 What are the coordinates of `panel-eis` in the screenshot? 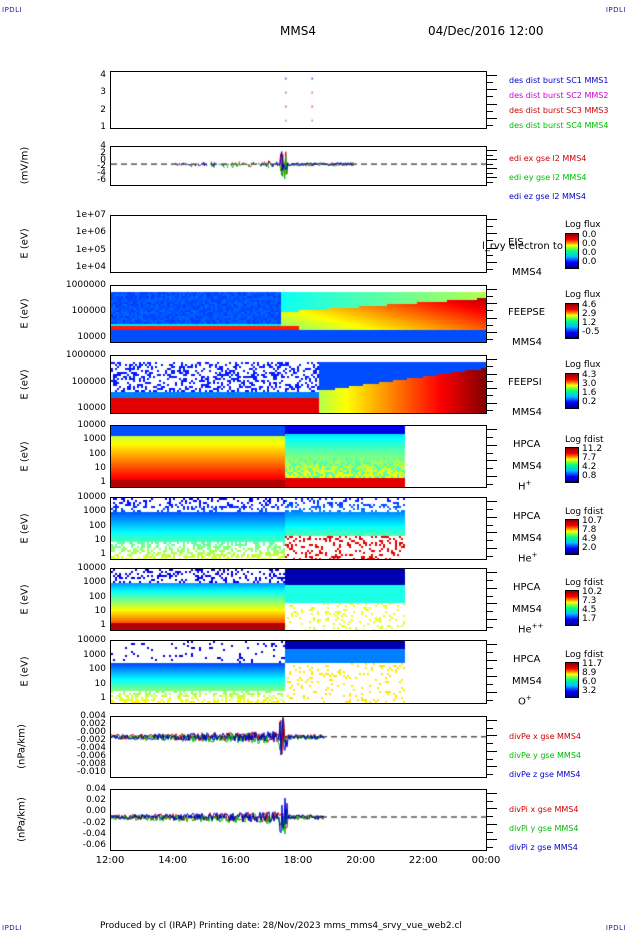 It's located at (298, 244).